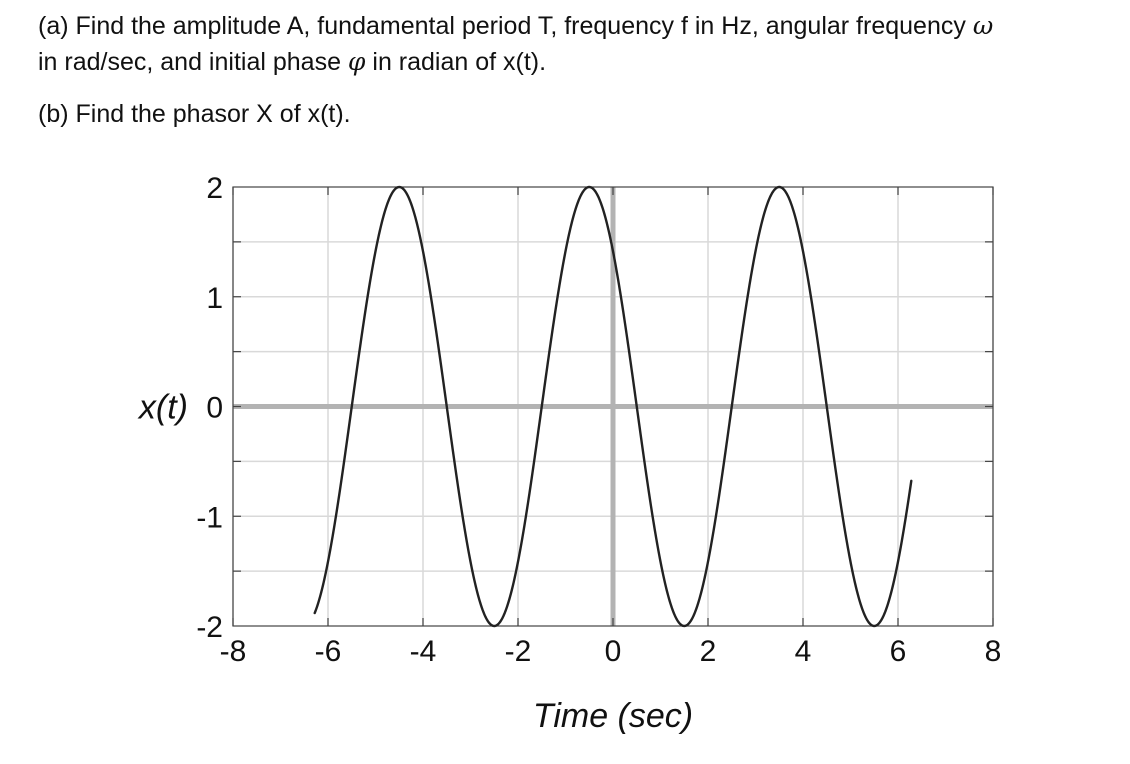 Image resolution: width=1130 pixels, height=764 pixels. Describe the element at coordinates (233, 651) in the screenshot. I see `x-tick-label: -8` at that location.